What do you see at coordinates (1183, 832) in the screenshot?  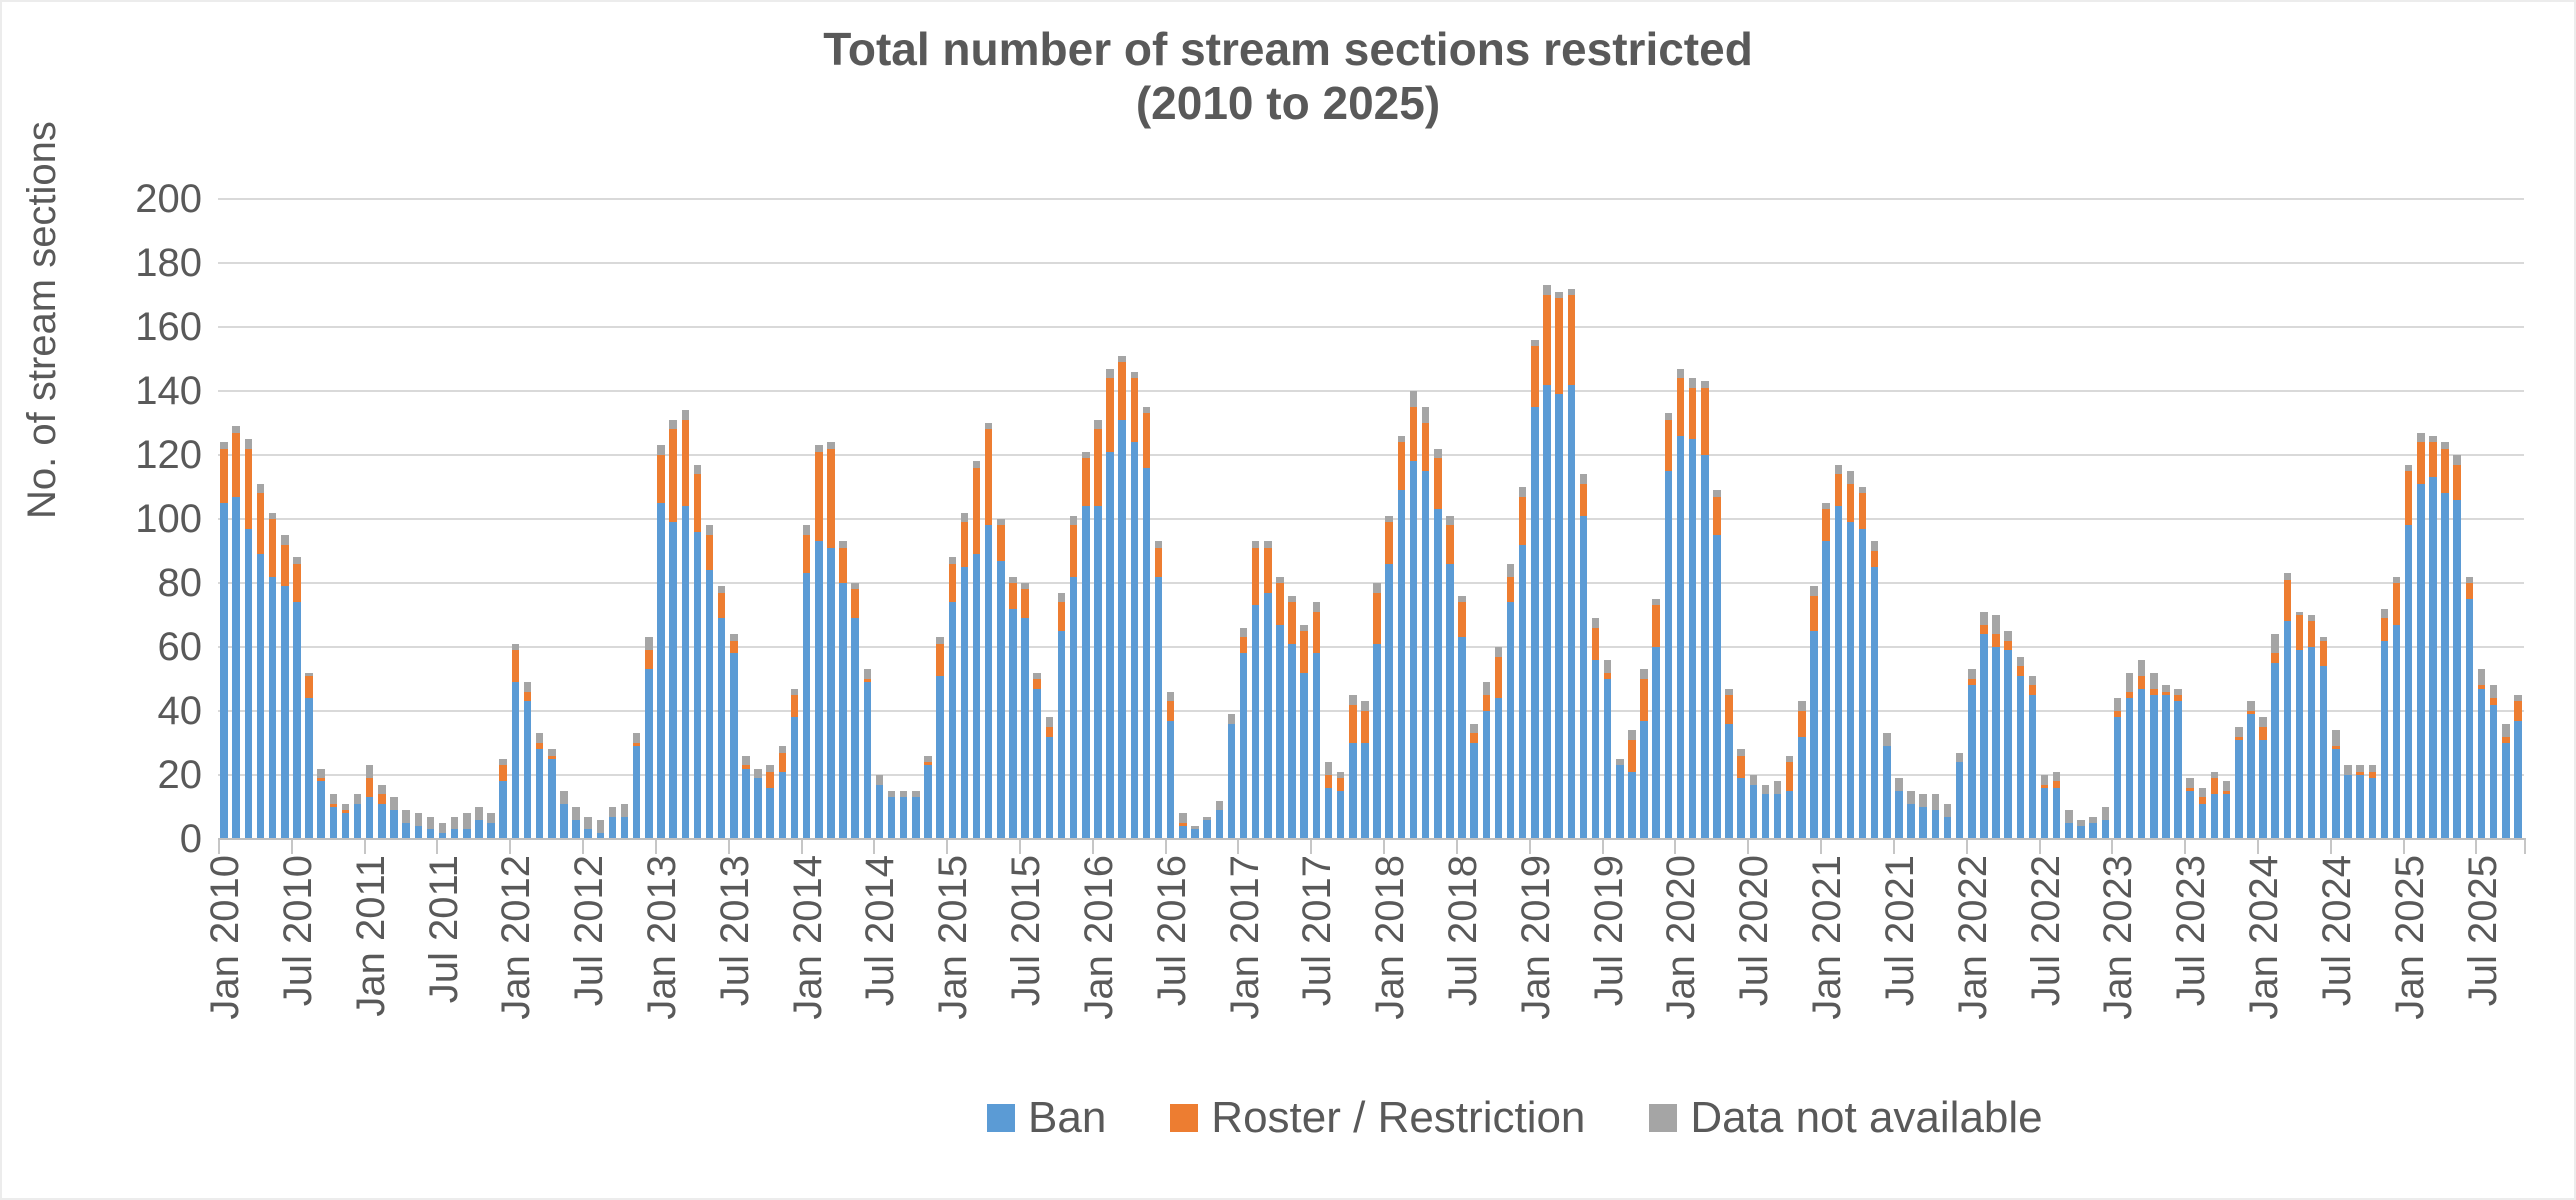 I see `bar-aug-2016-ban` at bounding box center [1183, 832].